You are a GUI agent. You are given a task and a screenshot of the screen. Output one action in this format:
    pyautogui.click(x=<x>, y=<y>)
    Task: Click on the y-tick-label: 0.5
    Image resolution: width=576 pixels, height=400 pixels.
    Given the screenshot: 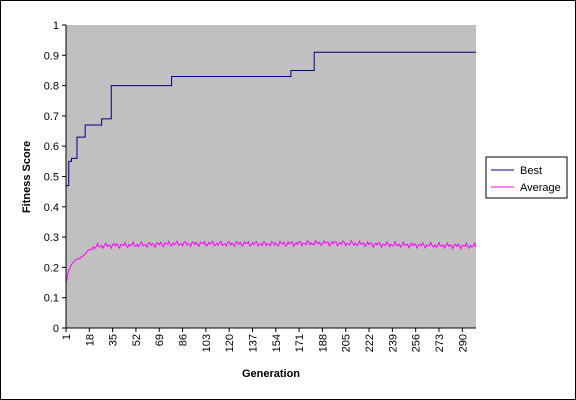 What is the action you would take?
    pyautogui.click(x=51, y=178)
    